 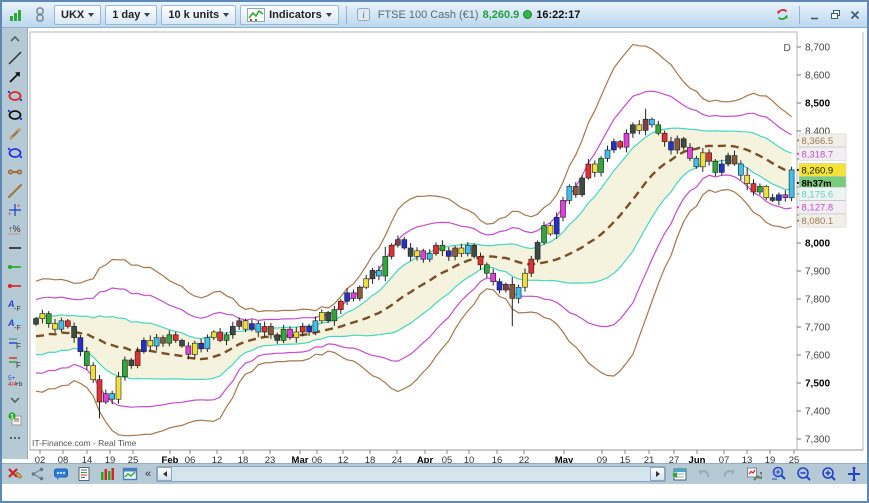 I want to click on ellipsis-tool, so click(x=15, y=437).